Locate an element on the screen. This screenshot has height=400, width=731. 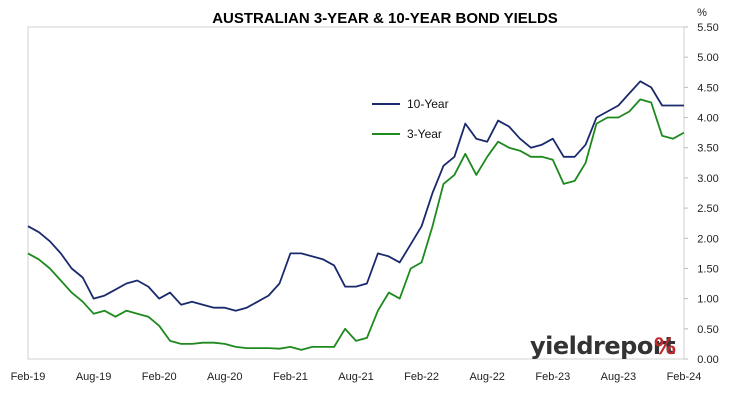
x-tick-label: Feb-20 is located at coordinates (159, 377).